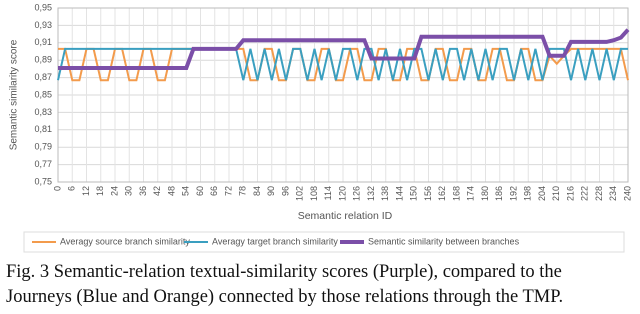  Describe the element at coordinates (214, 191) in the screenshot. I see `x-tick-label: 66` at that location.